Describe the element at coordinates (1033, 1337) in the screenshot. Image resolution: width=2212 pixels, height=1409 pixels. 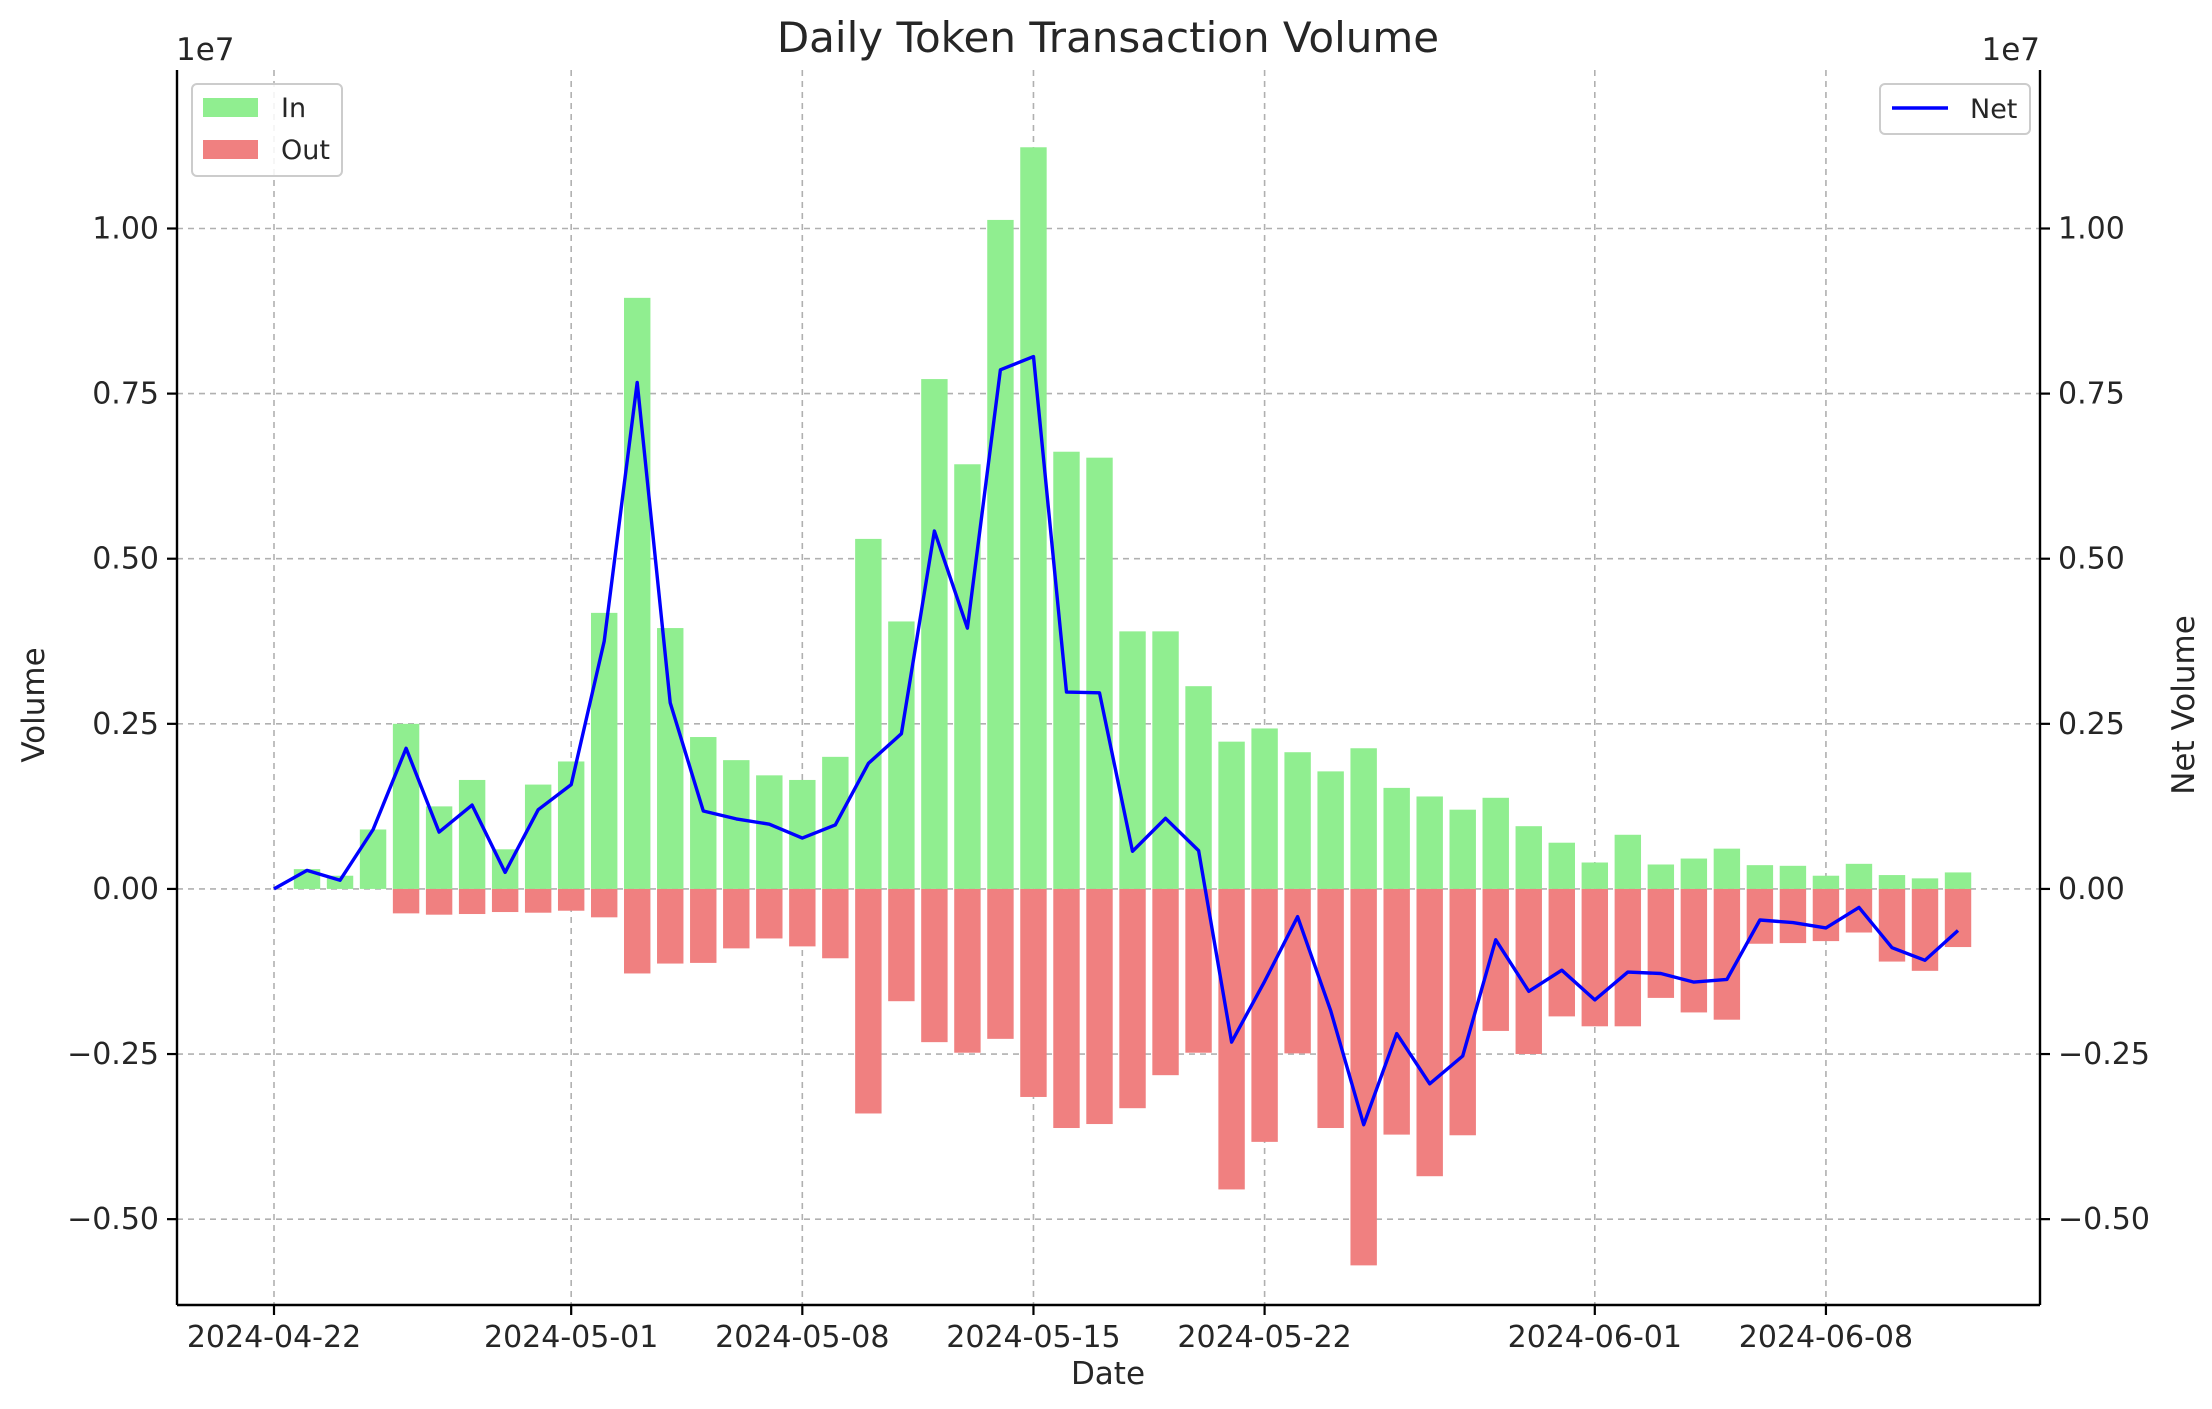
I see `x-tick-label: 2024-05-15` at that location.